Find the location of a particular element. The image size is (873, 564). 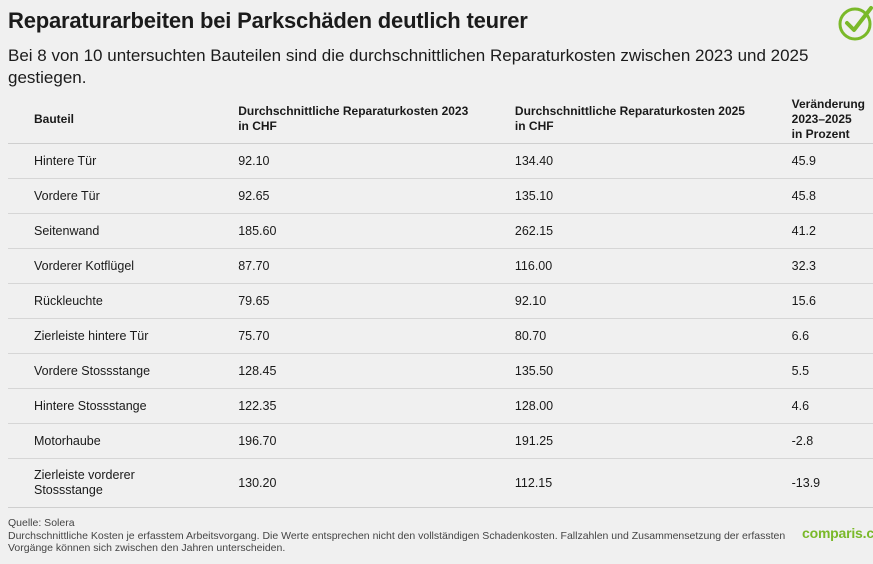

table-cell: 45.8 is located at coordinates (819, 196).